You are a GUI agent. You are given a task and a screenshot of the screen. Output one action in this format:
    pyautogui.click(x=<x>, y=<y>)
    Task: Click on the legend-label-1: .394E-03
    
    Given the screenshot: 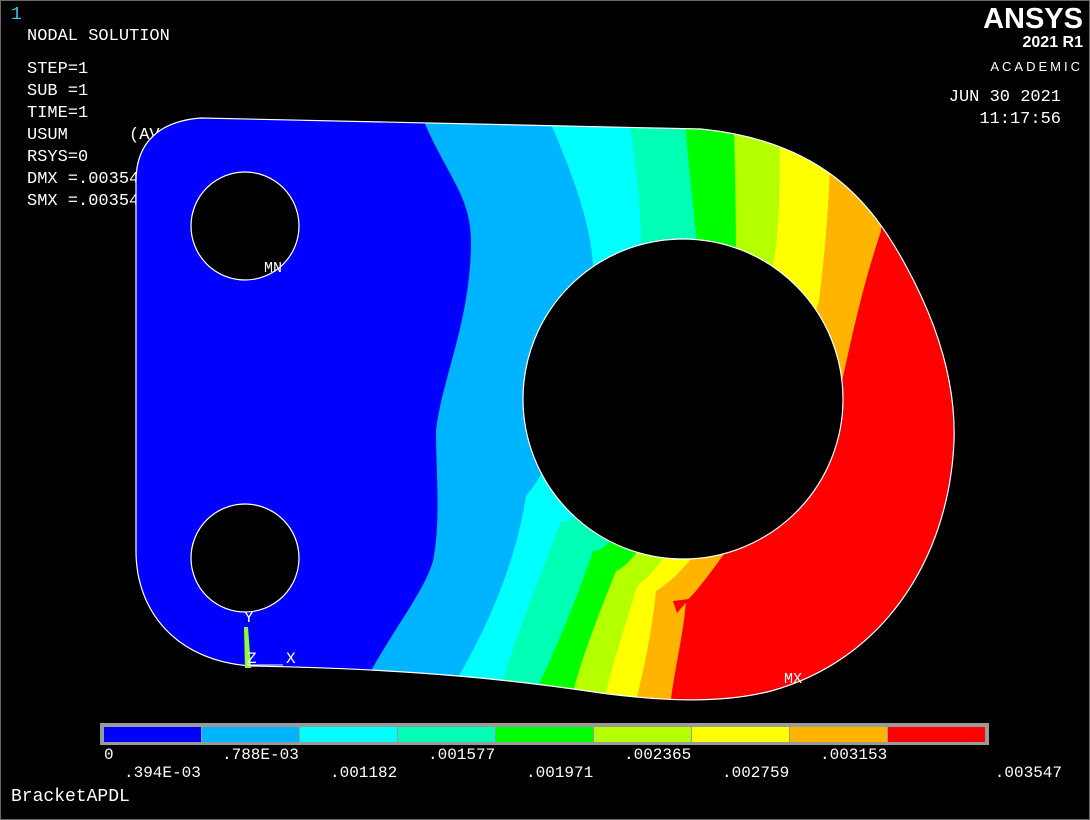 What is the action you would take?
    pyautogui.click(x=162, y=773)
    